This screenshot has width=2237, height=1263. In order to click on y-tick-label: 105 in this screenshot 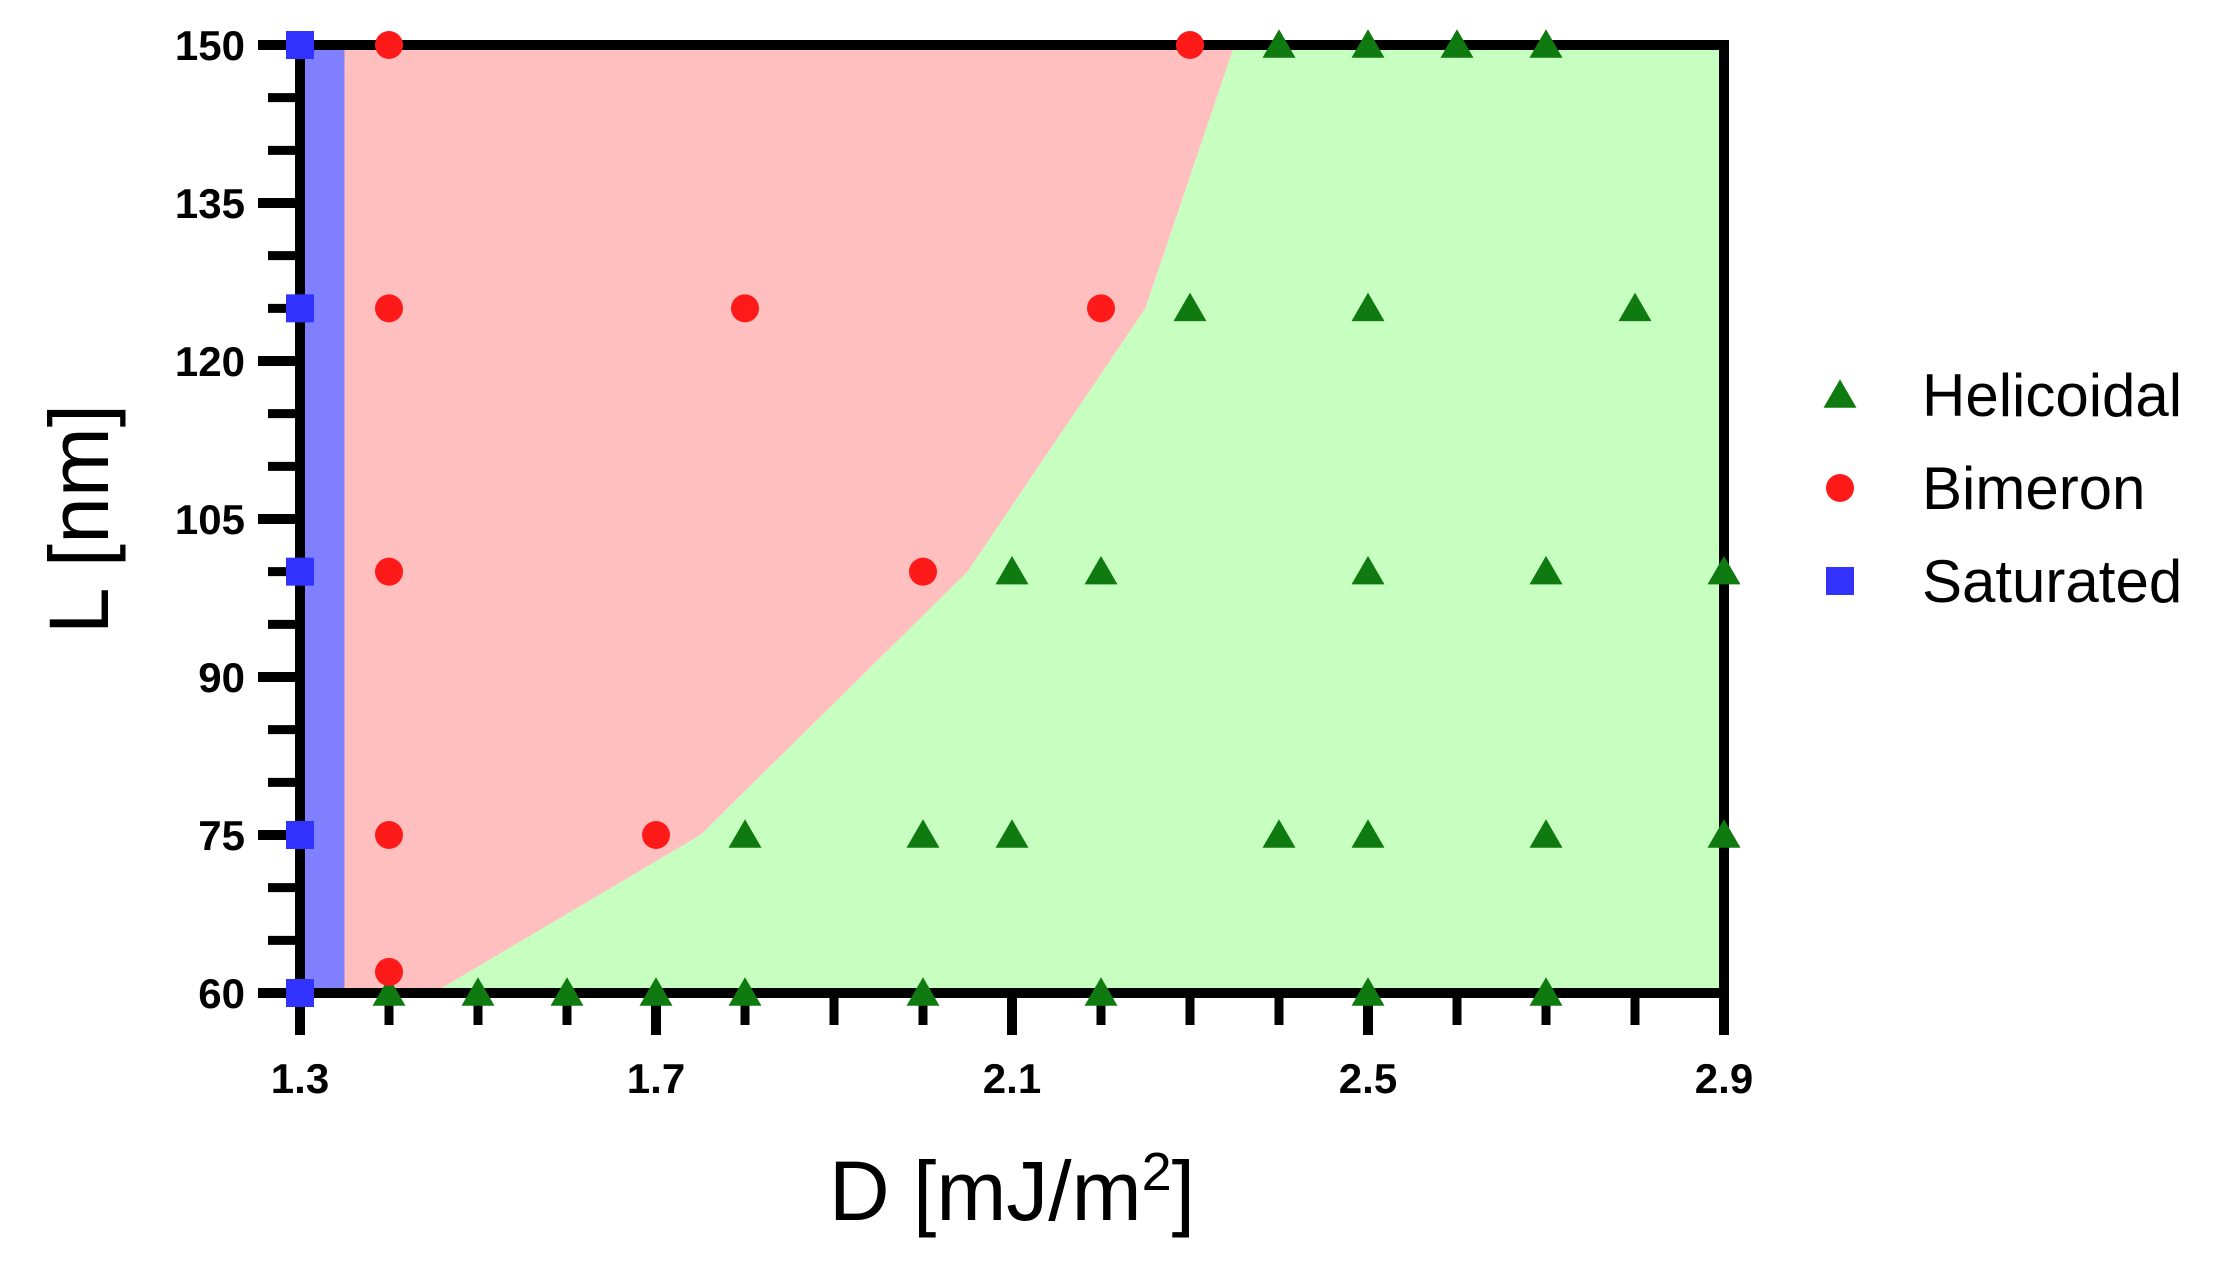, I will do `click(210, 519)`.